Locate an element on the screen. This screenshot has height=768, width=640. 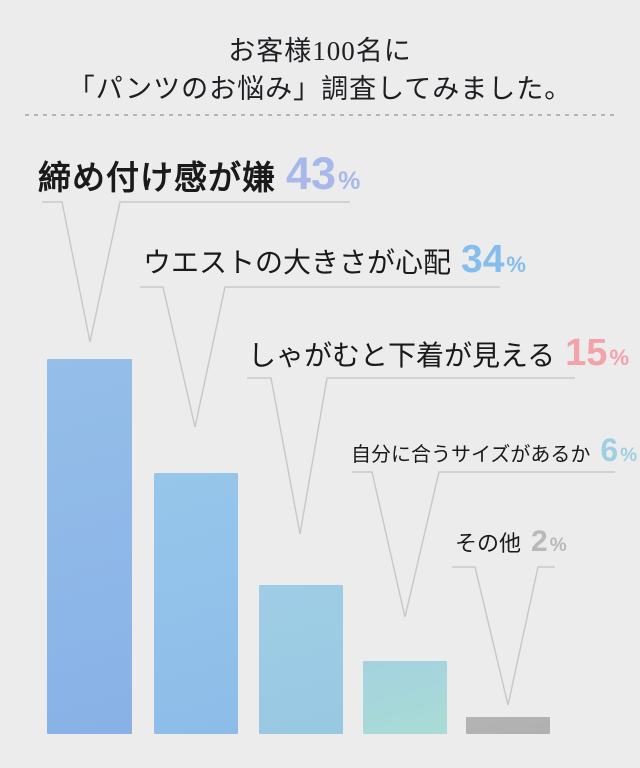
bar-label-text: しゃがむと下着が見える is located at coordinates (402, 355).